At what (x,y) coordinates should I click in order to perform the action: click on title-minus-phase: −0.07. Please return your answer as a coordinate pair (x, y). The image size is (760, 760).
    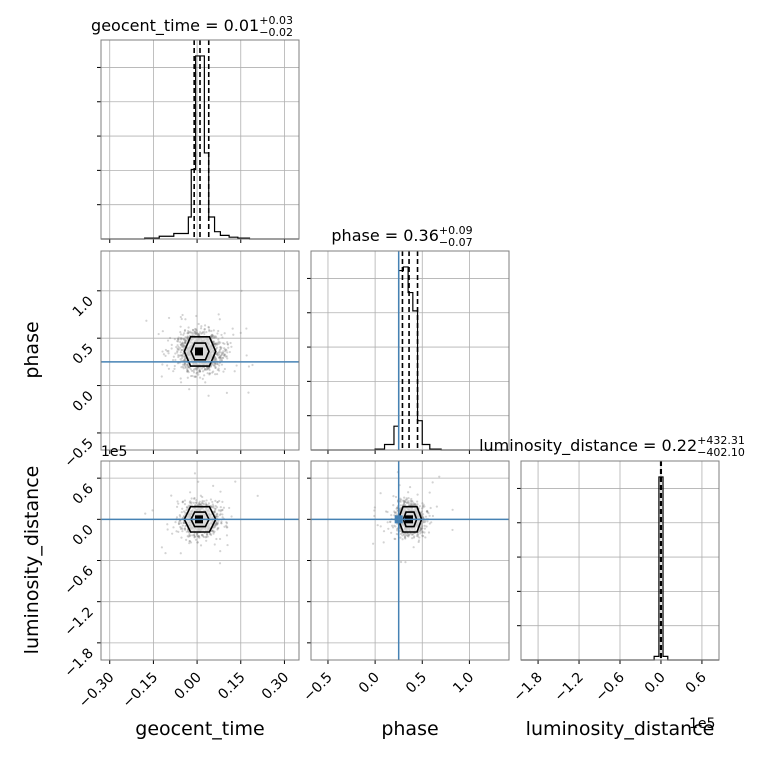
    Looking at the image, I should click on (456, 242).